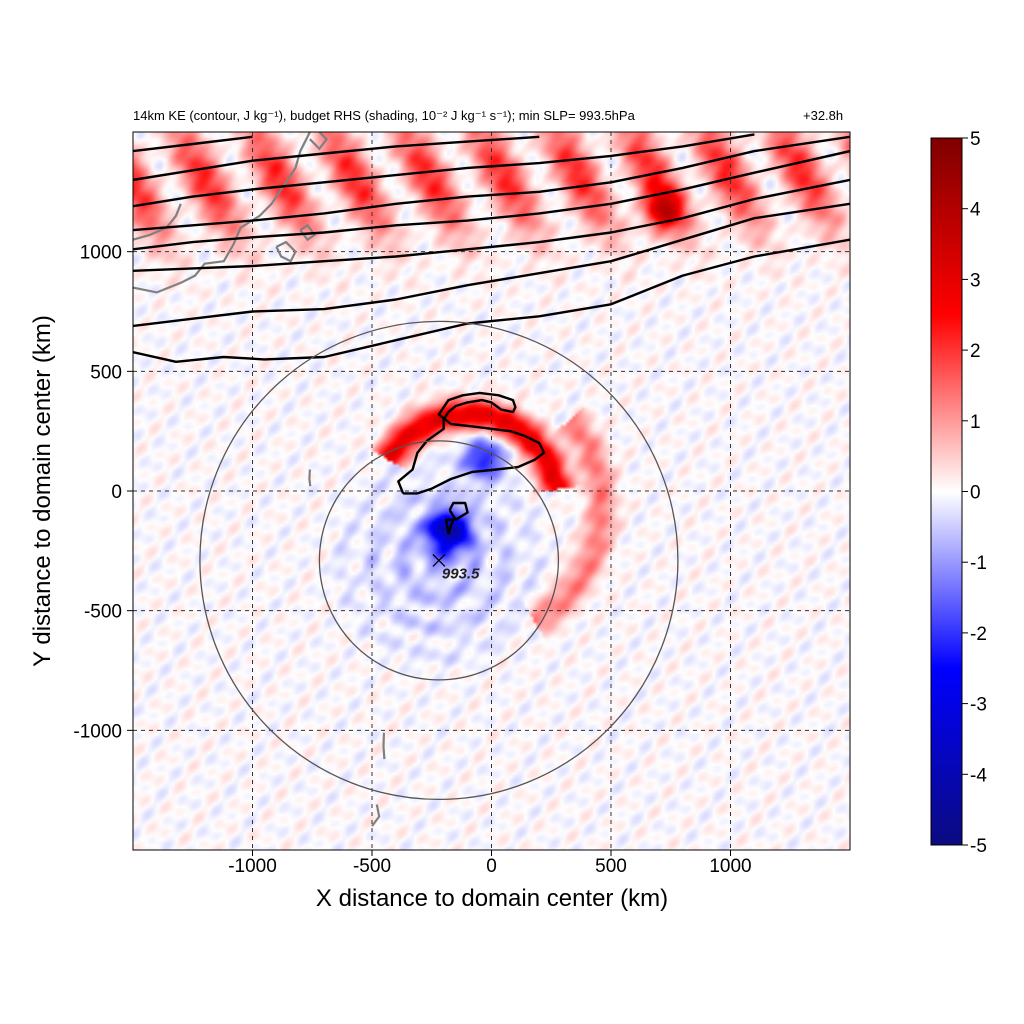 The width and height of the screenshot is (1024, 1024). Describe the element at coordinates (978, 846) in the screenshot. I see `colorbar-tick-label: -5` at that location.